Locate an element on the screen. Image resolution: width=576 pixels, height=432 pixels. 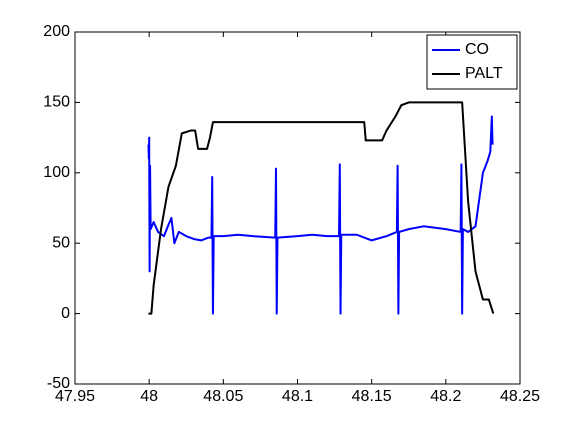
legend-box is located at coordinates (472, 62).